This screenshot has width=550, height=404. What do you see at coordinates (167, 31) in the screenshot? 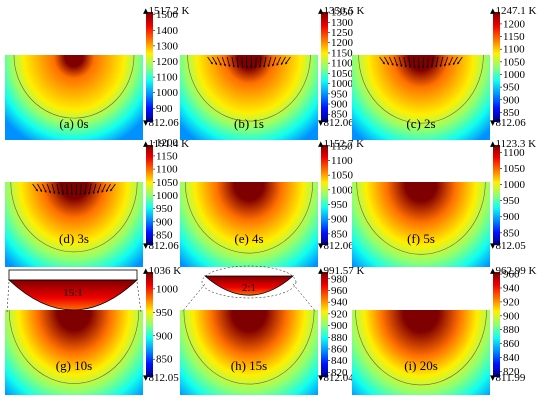
I see `colorbar-tick-label: 1400` at bounding box center [167, 31].